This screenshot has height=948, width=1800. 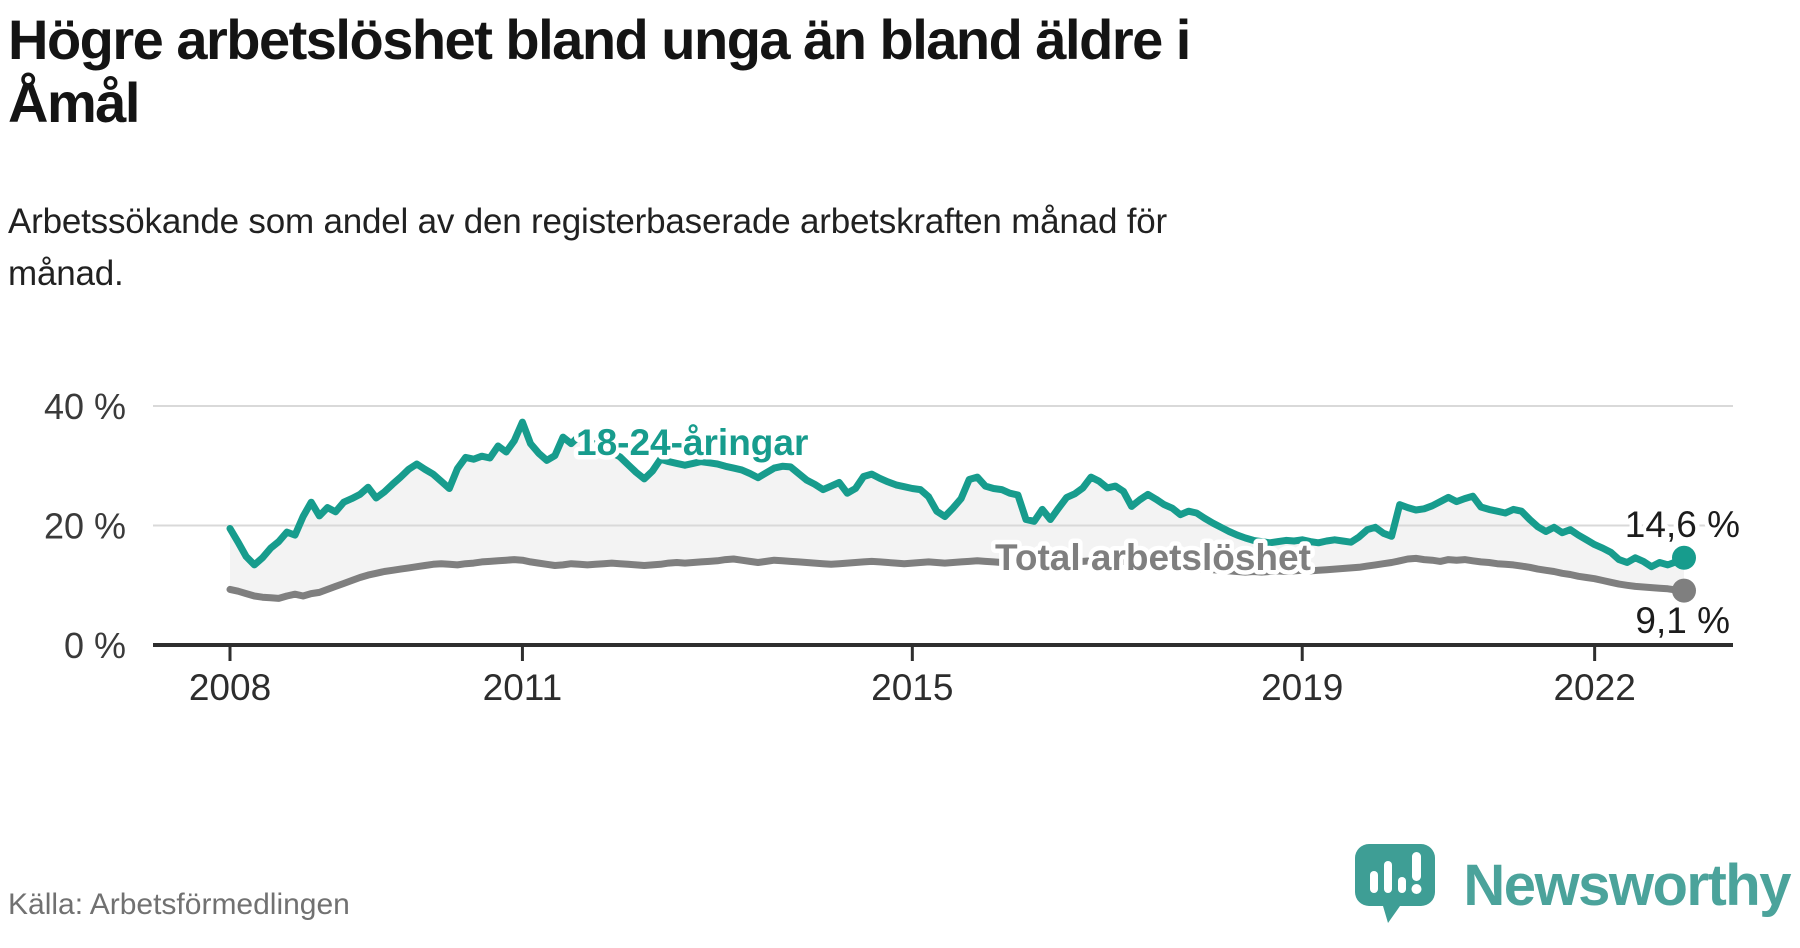 What do you see at coordinates (230, 687) in the screenshot?
I see `x-tick-label-2008: 2008` at bounding box center [230, 687].